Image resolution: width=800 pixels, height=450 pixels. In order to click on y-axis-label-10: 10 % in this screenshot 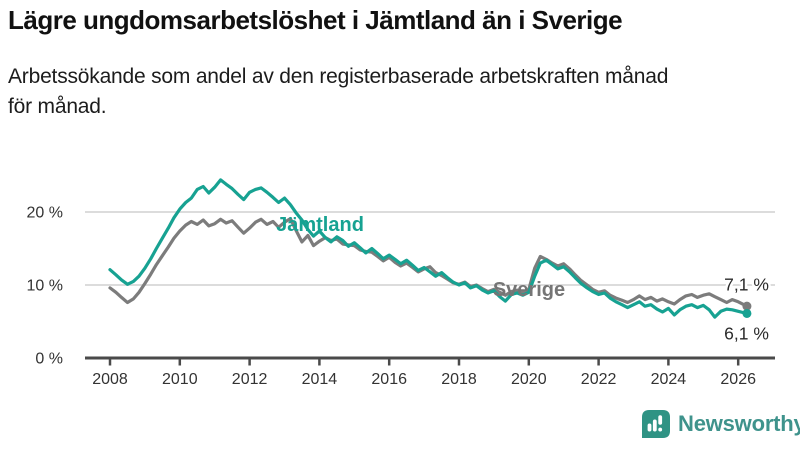, I will do `click(45, 286)`.